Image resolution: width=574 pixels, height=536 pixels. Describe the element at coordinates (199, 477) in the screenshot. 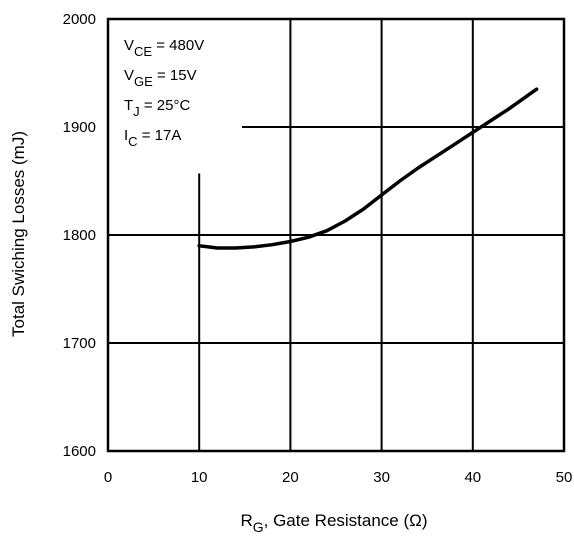

I see `x-tick-label: 10` at that location.